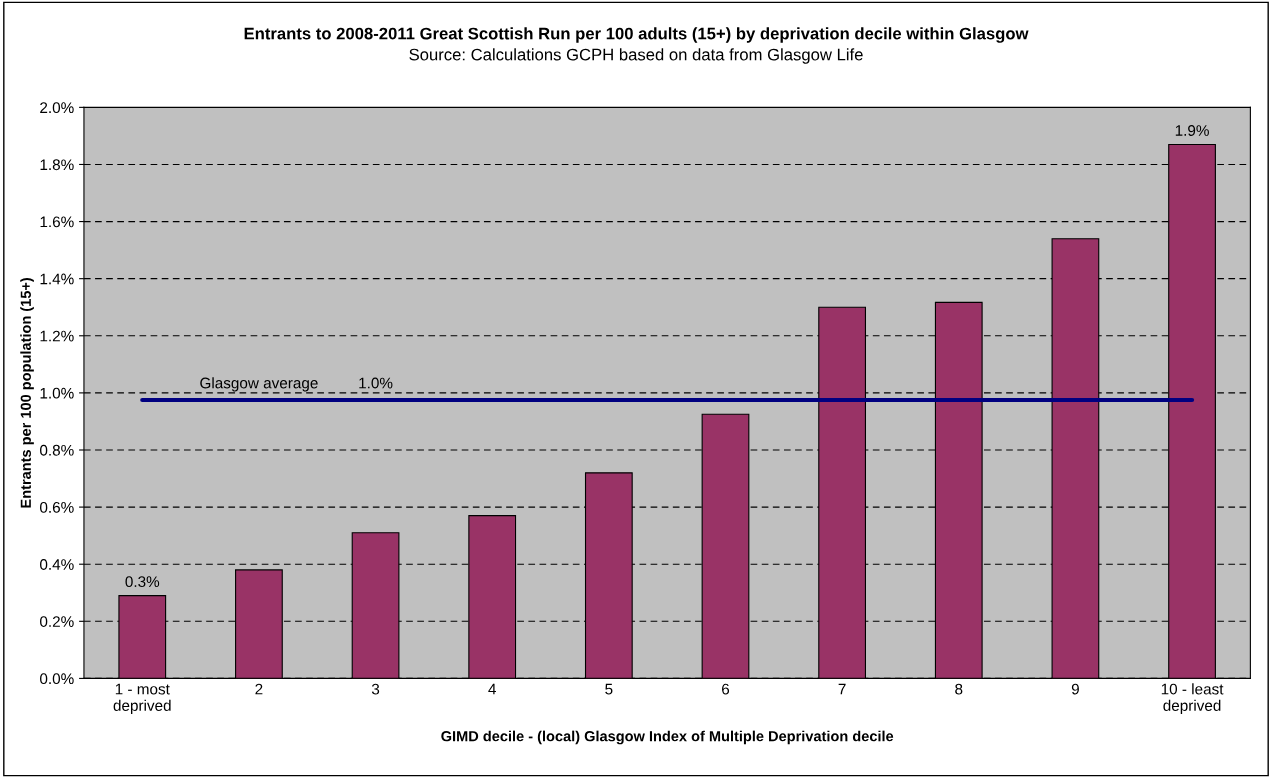 The image size is (1272, 778). I want to click on x-tick-label: 6, so click(726, 689).